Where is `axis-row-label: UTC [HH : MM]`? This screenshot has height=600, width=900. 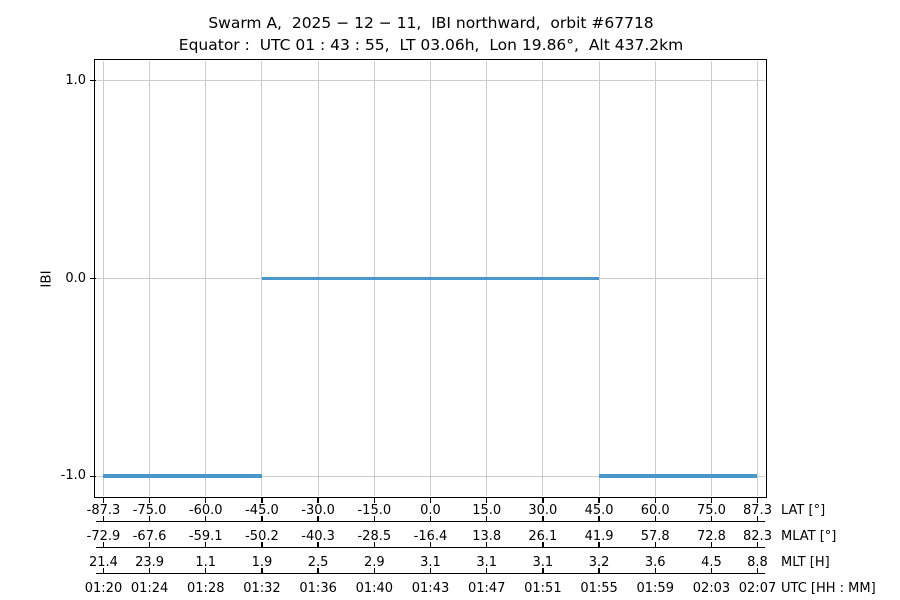
axis-row-label: UTC [HH : MM] is located at coordinates (828, 588).